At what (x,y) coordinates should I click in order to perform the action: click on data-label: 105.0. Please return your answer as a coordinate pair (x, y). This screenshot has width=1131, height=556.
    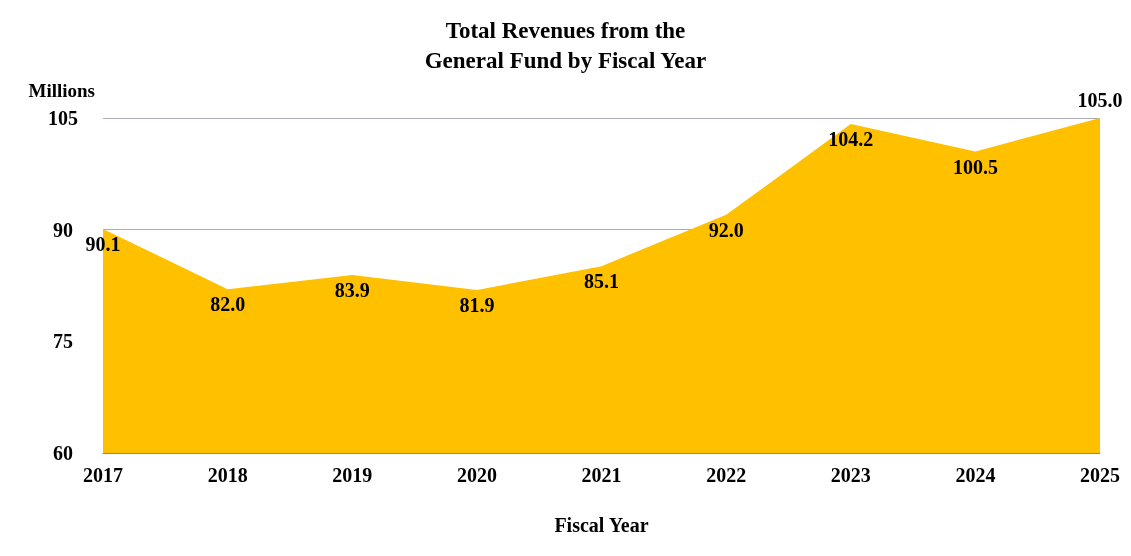
    Looking at the image, I should click on (1100, 100).